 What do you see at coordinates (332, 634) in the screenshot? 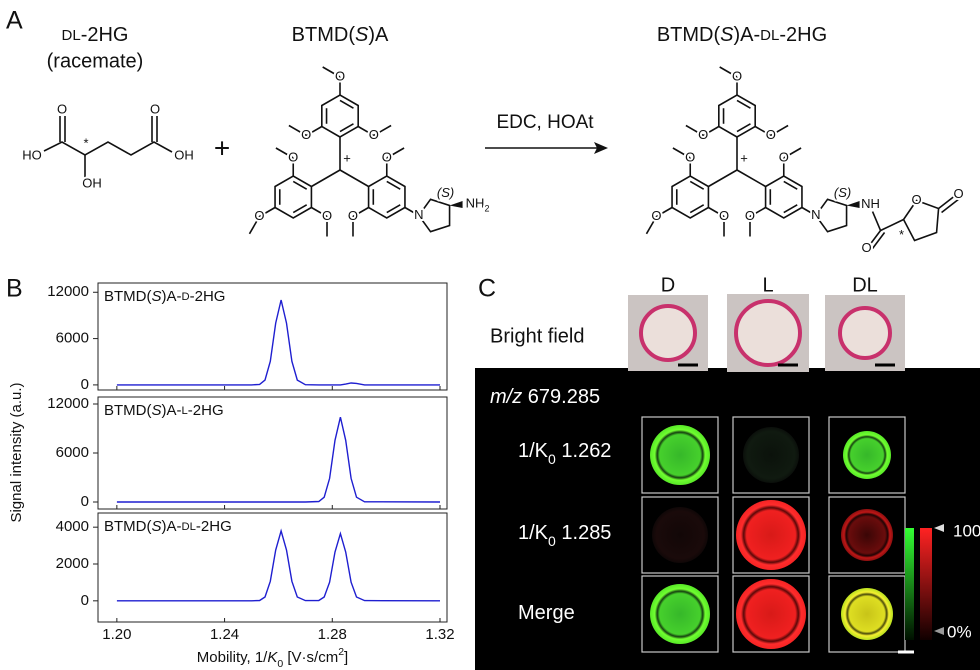
I see `x-tick-label: 1.28` at bounding box center [332, 634].